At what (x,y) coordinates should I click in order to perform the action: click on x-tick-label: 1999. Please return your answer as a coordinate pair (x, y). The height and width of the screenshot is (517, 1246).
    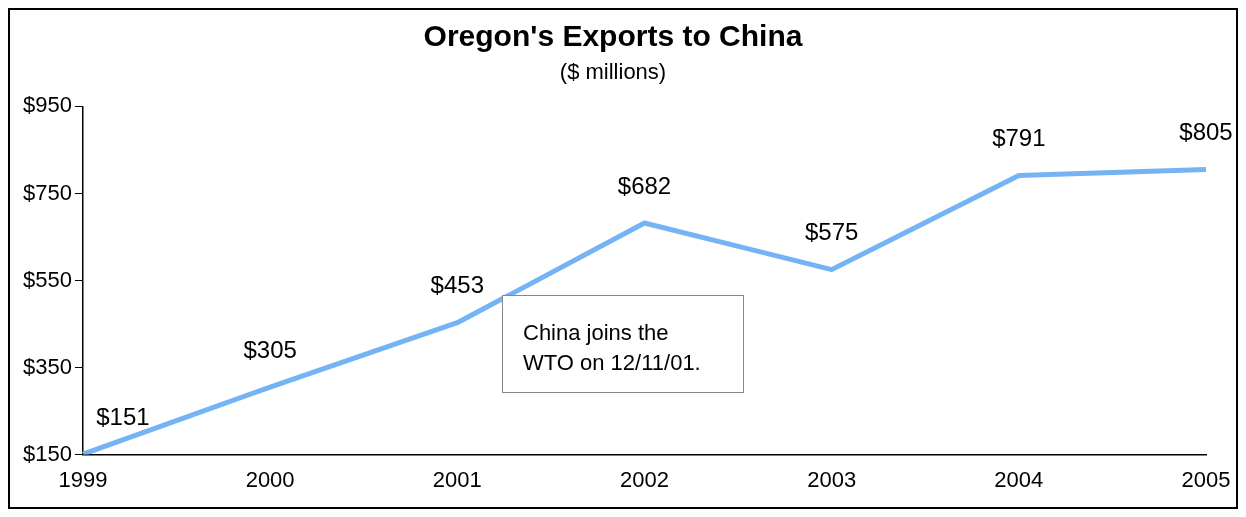
    Looking at the image, I should click on (83, 479).